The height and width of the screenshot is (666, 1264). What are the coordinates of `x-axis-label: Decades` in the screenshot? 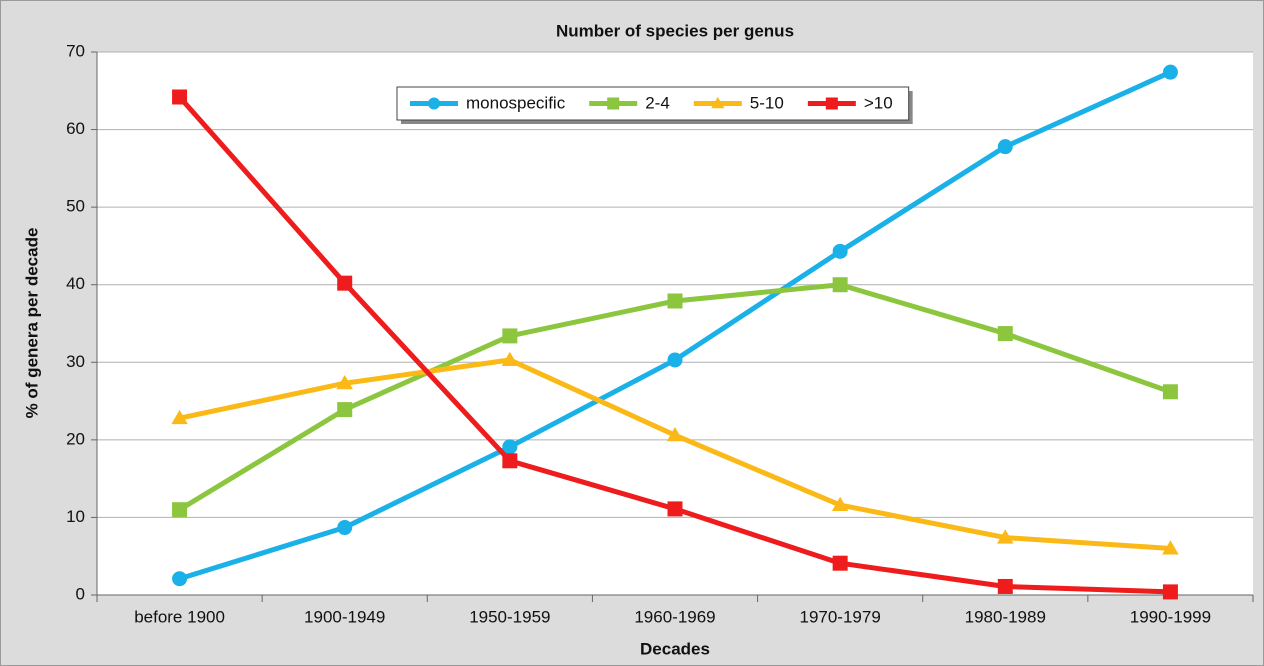 It's located at (675, 648).